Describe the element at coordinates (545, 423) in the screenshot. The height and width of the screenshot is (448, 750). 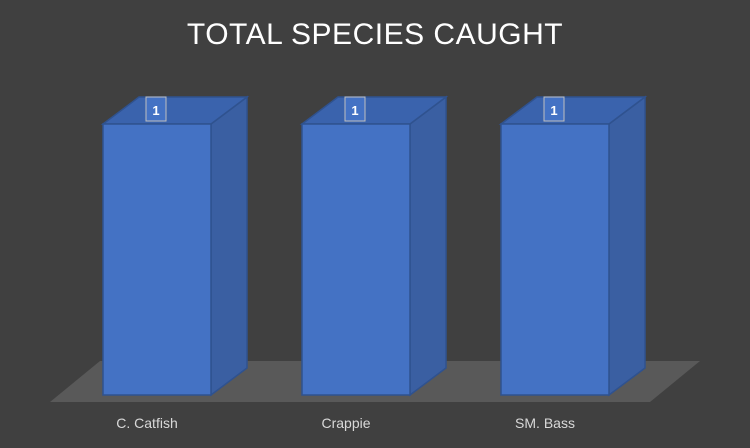
I see `category-label: SM. Bass` at that location.